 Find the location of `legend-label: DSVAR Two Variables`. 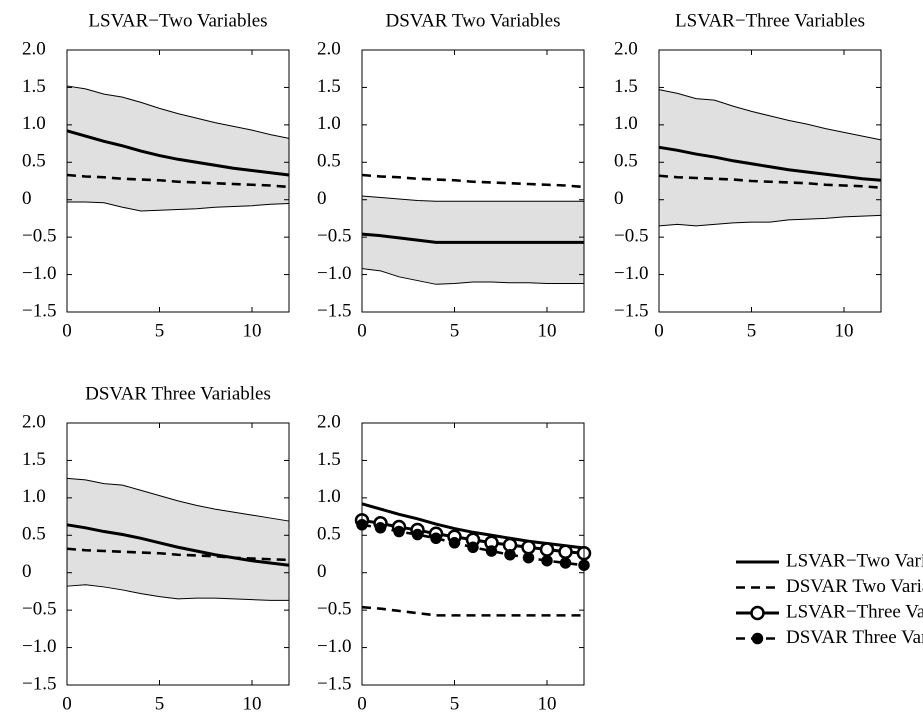

legend-label: DSVAR Two Variables is located at coordinates (854, 586).